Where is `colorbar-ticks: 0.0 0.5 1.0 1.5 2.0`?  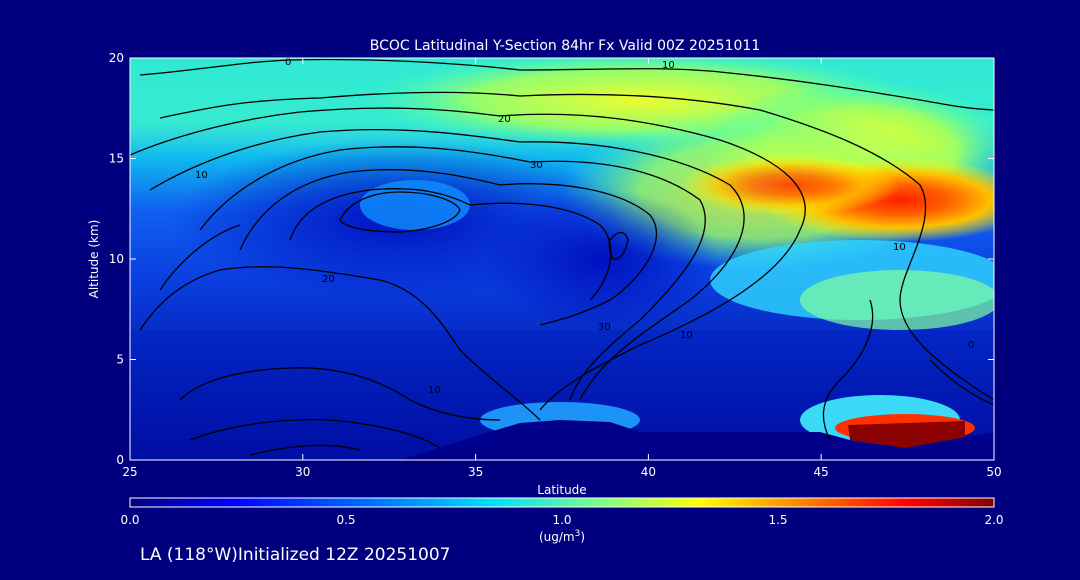
colorbar-ticks: 0.0 0.5 1.0 1.5 2.0 is located at coordinates (561, 520).